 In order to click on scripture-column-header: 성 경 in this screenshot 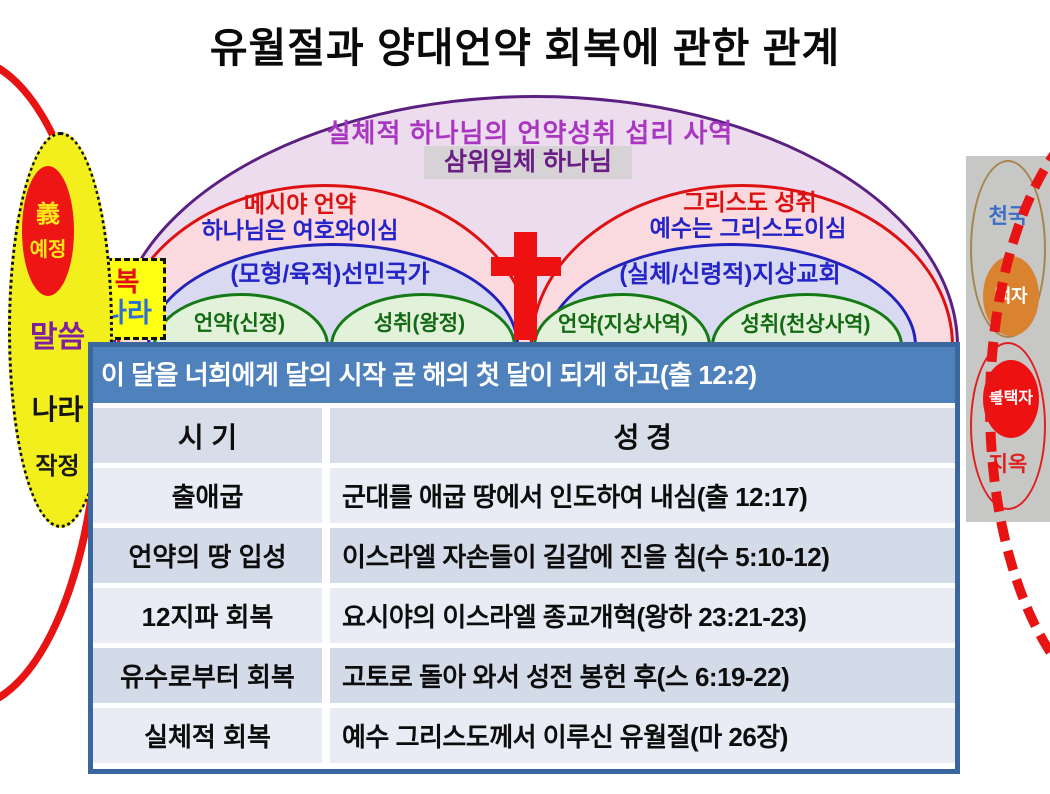, I will do `click(642, 435)`.